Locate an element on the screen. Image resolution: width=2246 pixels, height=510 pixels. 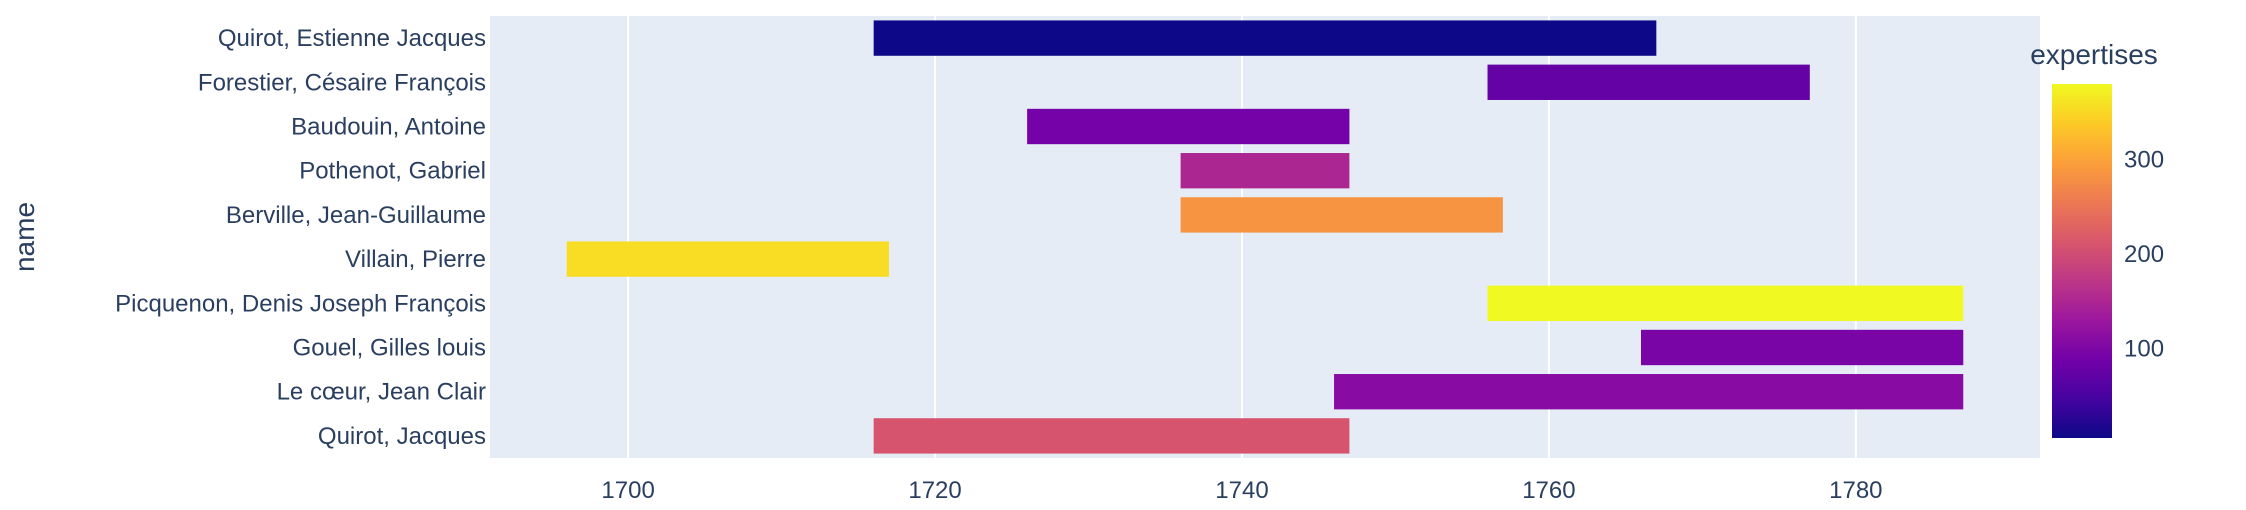
colorbar-title: expertises is located at coordinates (2094, 54).